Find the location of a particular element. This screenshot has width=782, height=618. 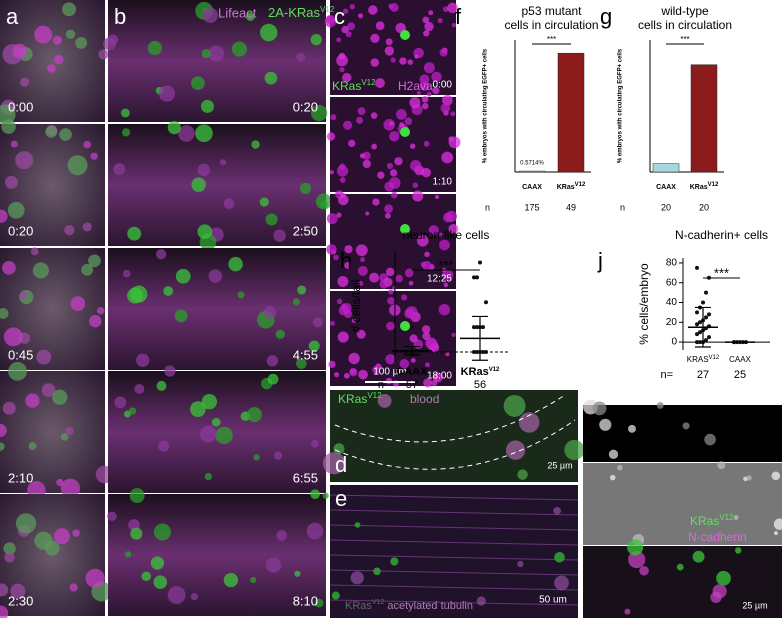

significance: *** is located at coordinates (551, 39).